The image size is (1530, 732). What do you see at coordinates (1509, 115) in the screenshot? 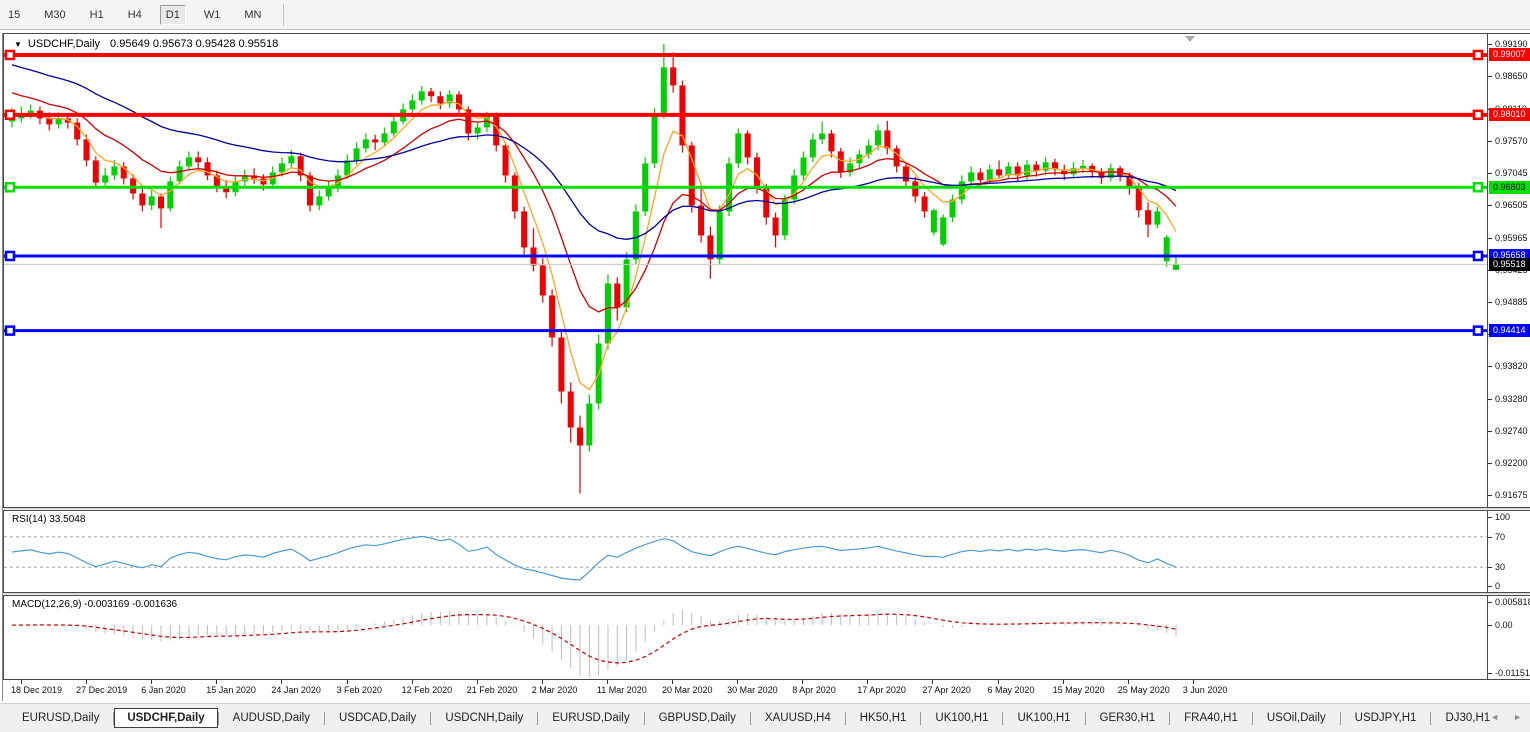
I see `hline-price-chip: 0.98010` at bounding box center [1509, 115].